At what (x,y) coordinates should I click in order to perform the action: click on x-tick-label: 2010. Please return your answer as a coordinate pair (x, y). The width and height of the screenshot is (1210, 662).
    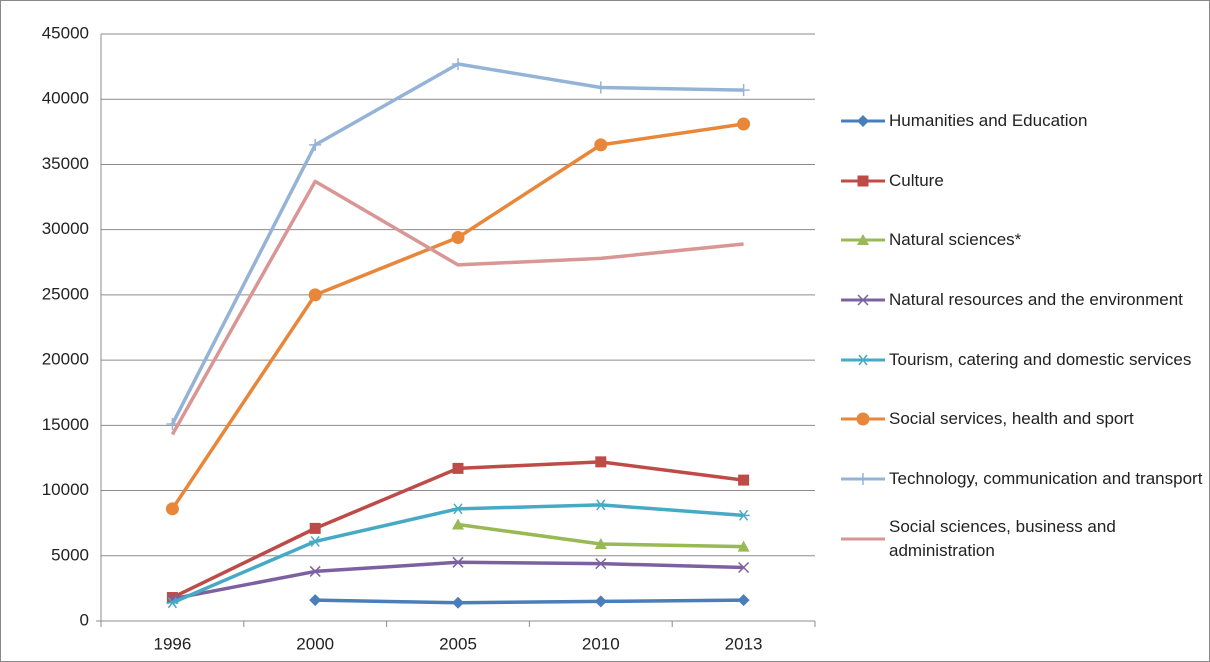
    Looking at the image, I should click on (601, 643).